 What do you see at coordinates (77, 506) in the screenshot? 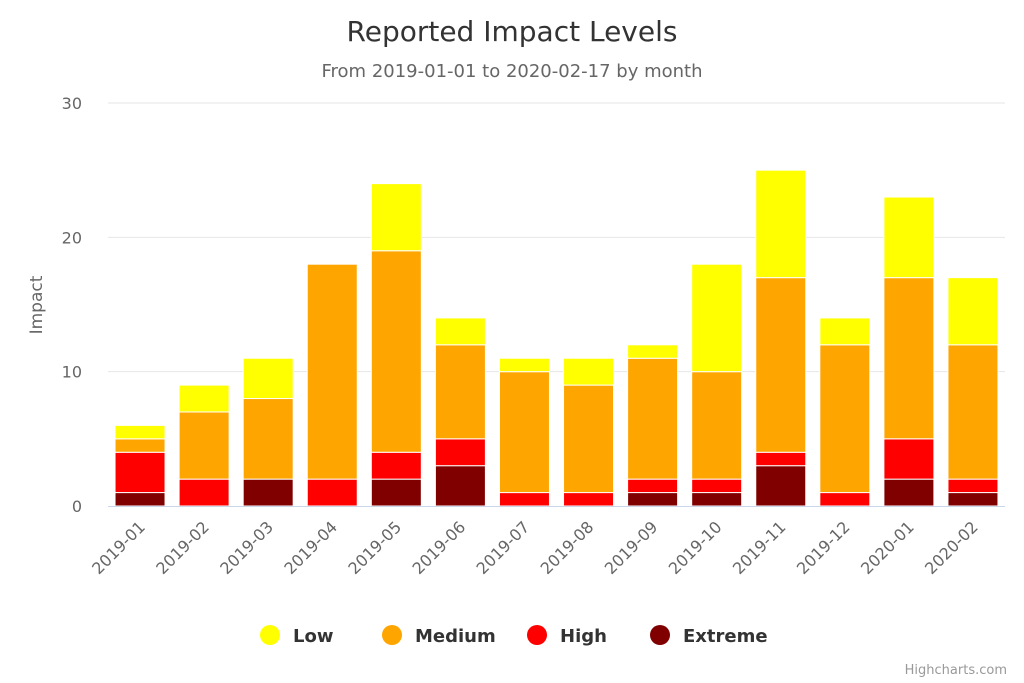
I see `y-tick-label: 0` at bounding box center [77, 506].